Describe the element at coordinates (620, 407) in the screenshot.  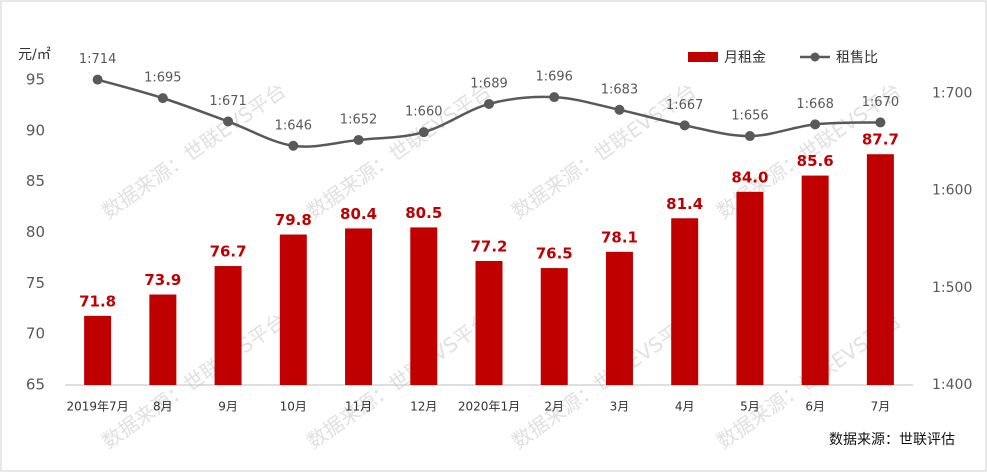
I see `x-tick-label: 3月` at that location.